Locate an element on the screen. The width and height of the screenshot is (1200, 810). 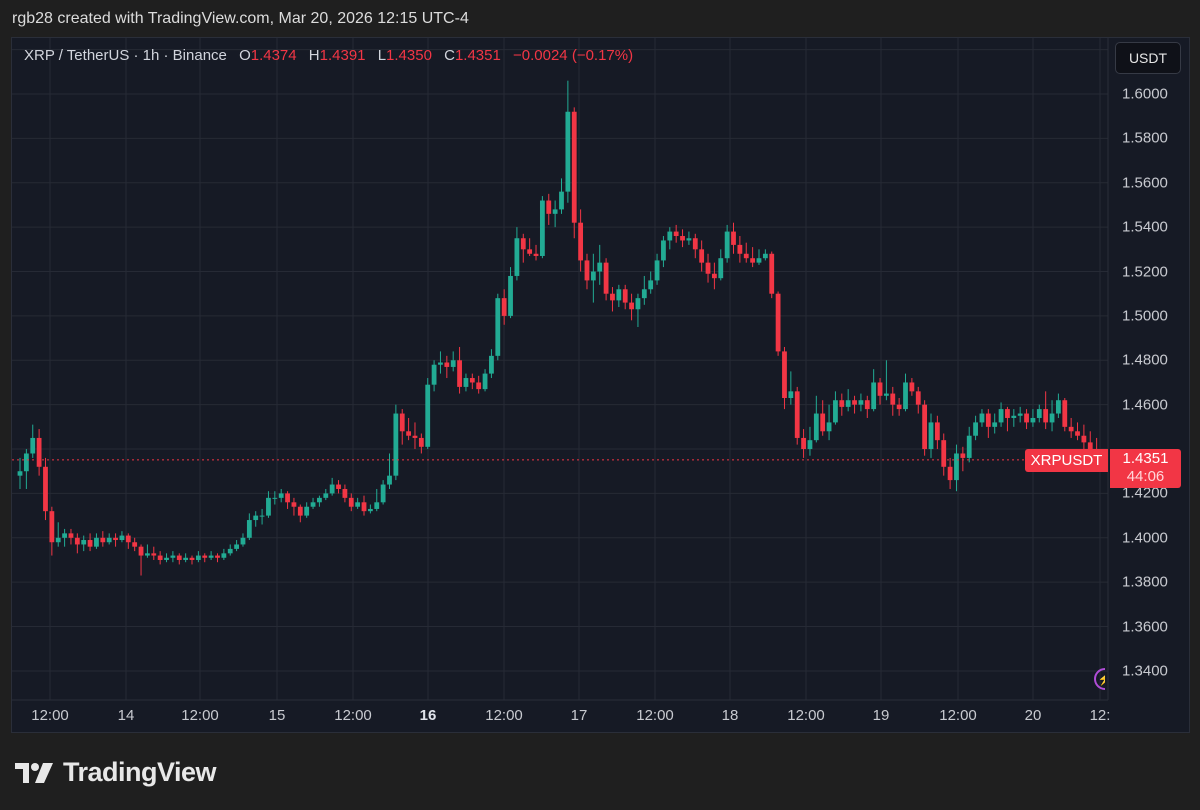
price-tick-label: 1.4200 is located at coordinates (1145, 493).